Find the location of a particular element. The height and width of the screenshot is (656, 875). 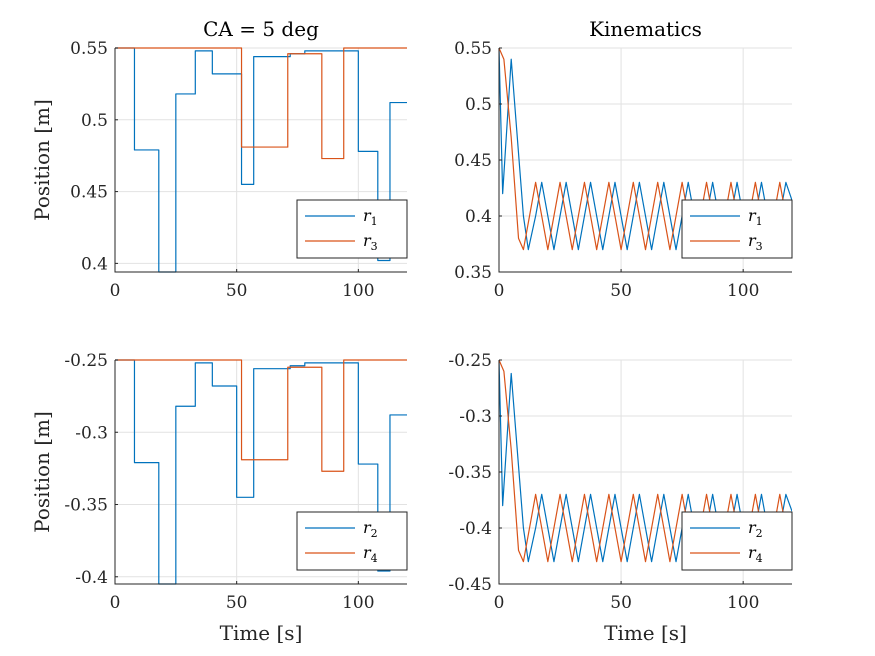

series-line-r3 is located at coordinates (261, 103).